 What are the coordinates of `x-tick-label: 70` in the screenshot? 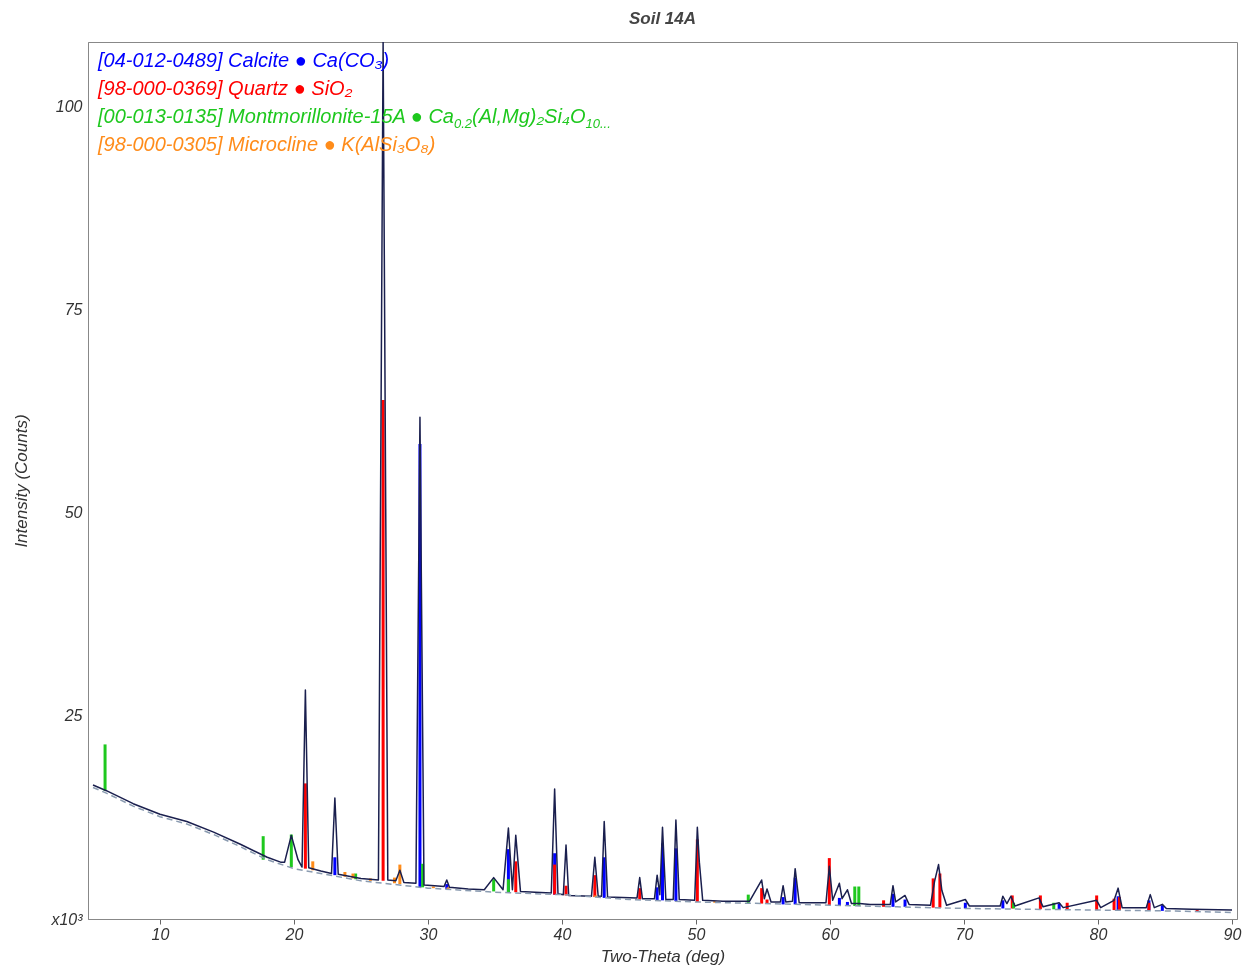 It's located at (964, 934).